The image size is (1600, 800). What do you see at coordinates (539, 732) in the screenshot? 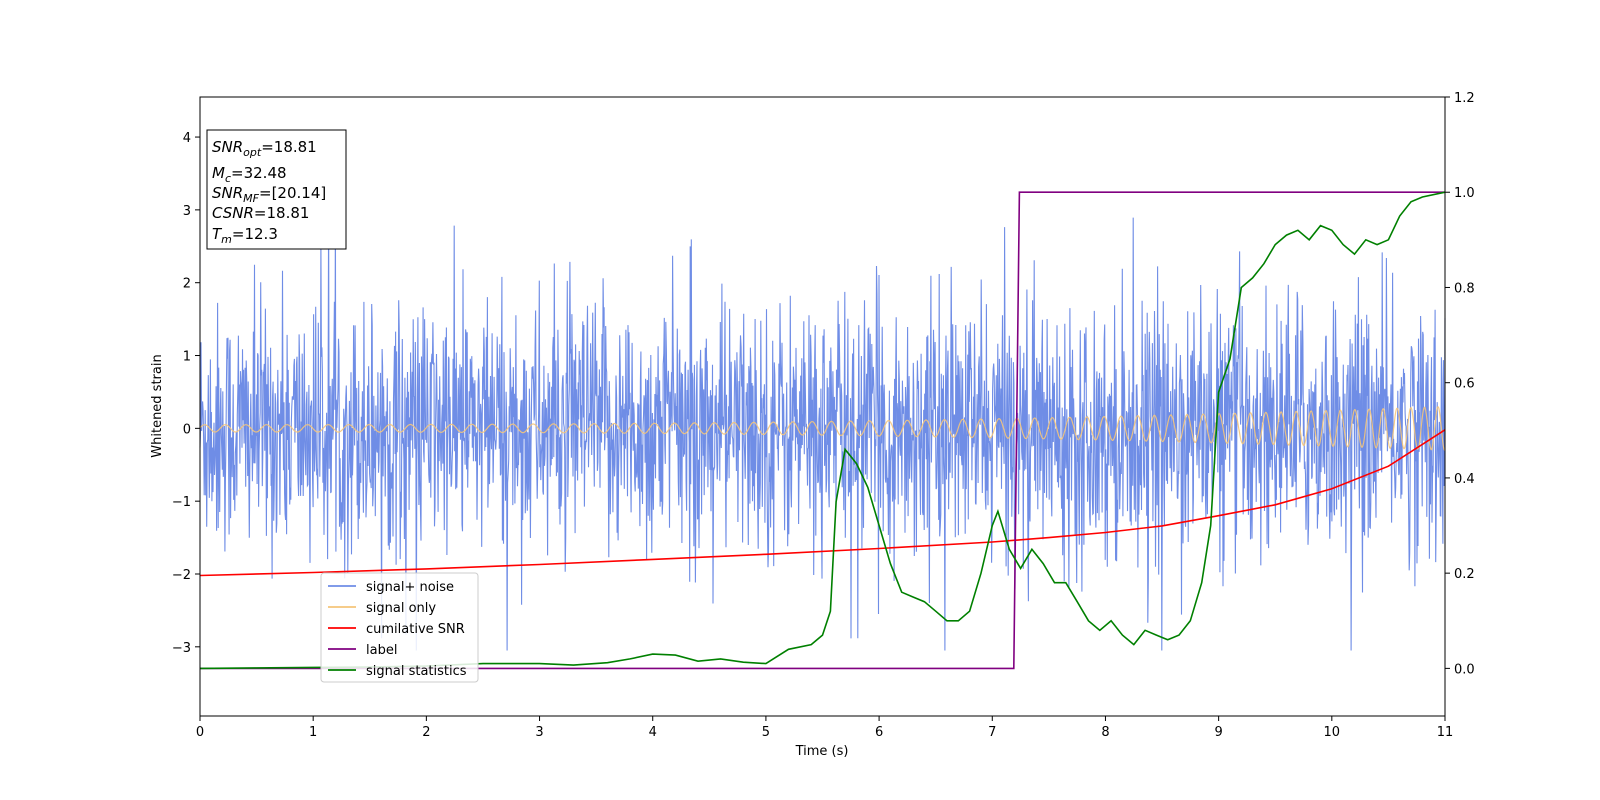
I see `x-tick-label: 3` at bounding box center [539, 732].